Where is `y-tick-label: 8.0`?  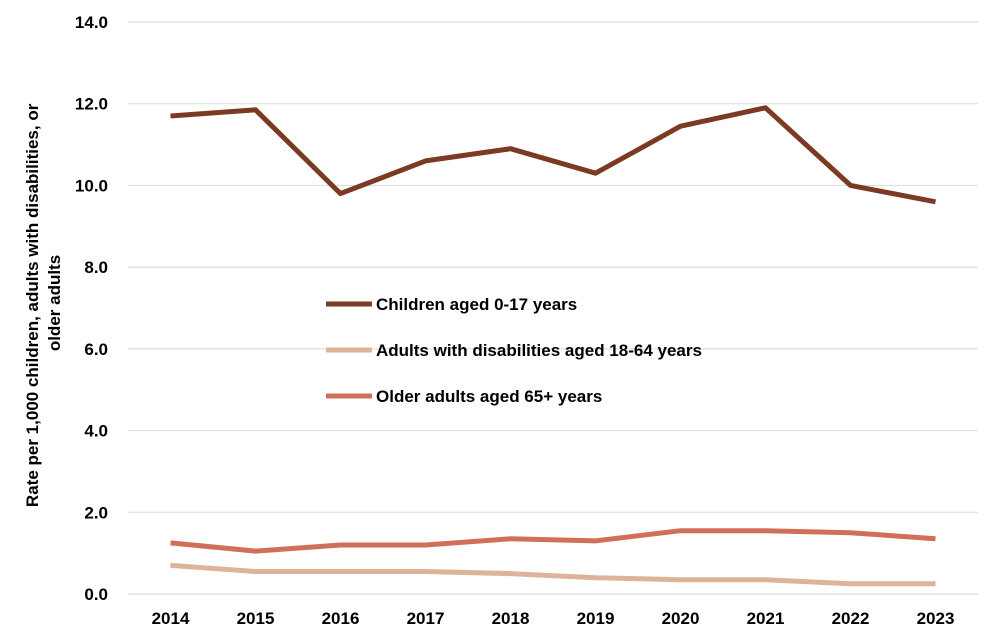 y-tick-label: 8.0 is located at coordinates (96, 267).